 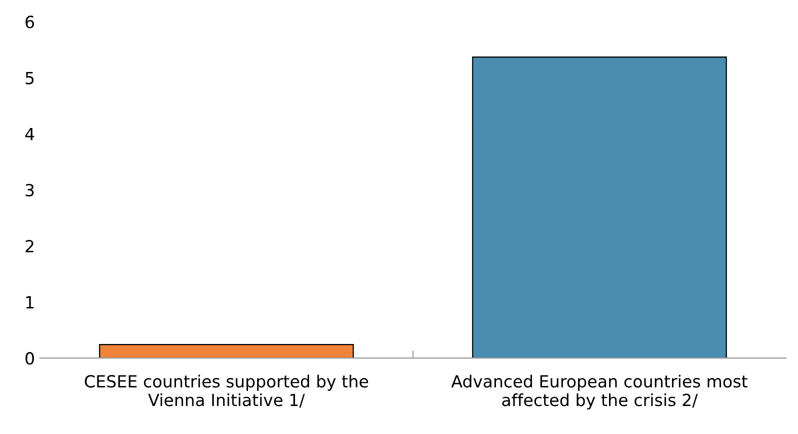 What do you see at coordinates (30, 22) in the screenshot?
I see `y-tick-label: 6` at bounding box center [30, 22].